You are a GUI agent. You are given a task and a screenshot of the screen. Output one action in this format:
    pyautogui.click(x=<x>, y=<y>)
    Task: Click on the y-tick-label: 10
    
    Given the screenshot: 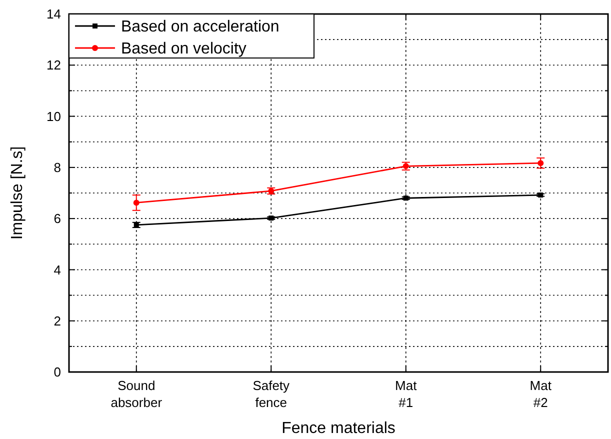 What is the action you would take?
    pyautogui.click(x=53, y=116)
    